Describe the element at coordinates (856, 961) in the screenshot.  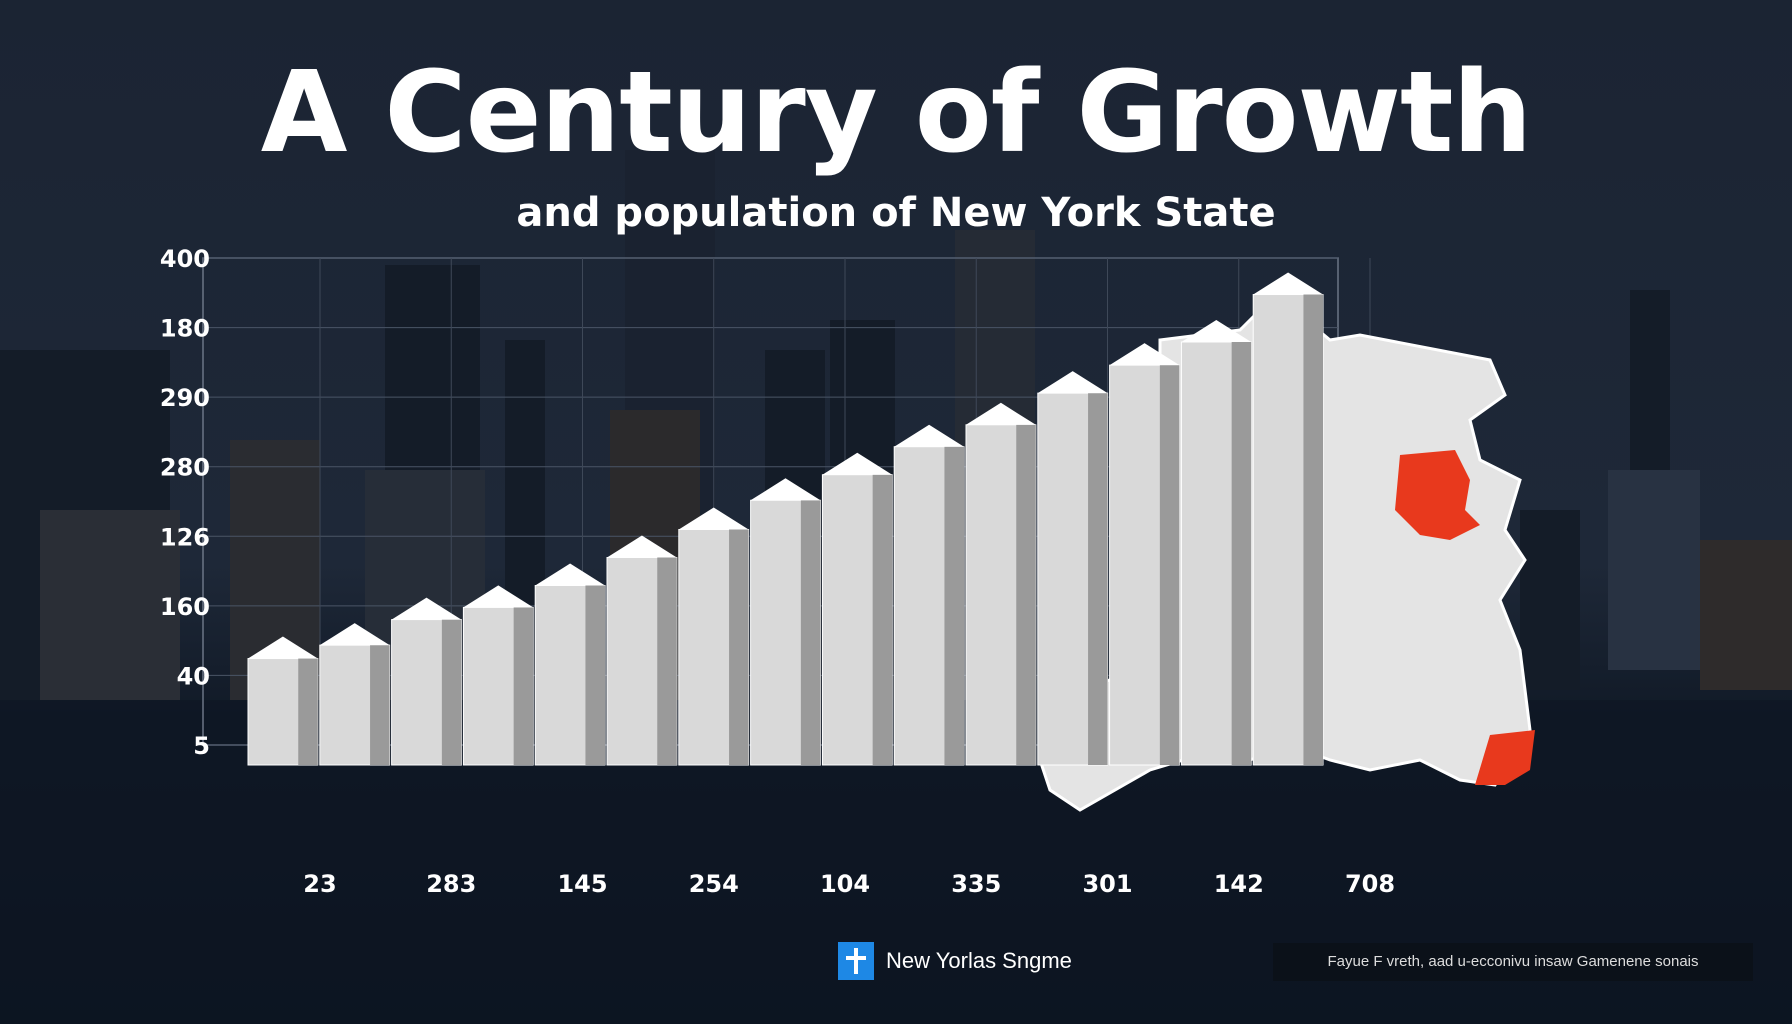
I see `plus-icon` at that location.